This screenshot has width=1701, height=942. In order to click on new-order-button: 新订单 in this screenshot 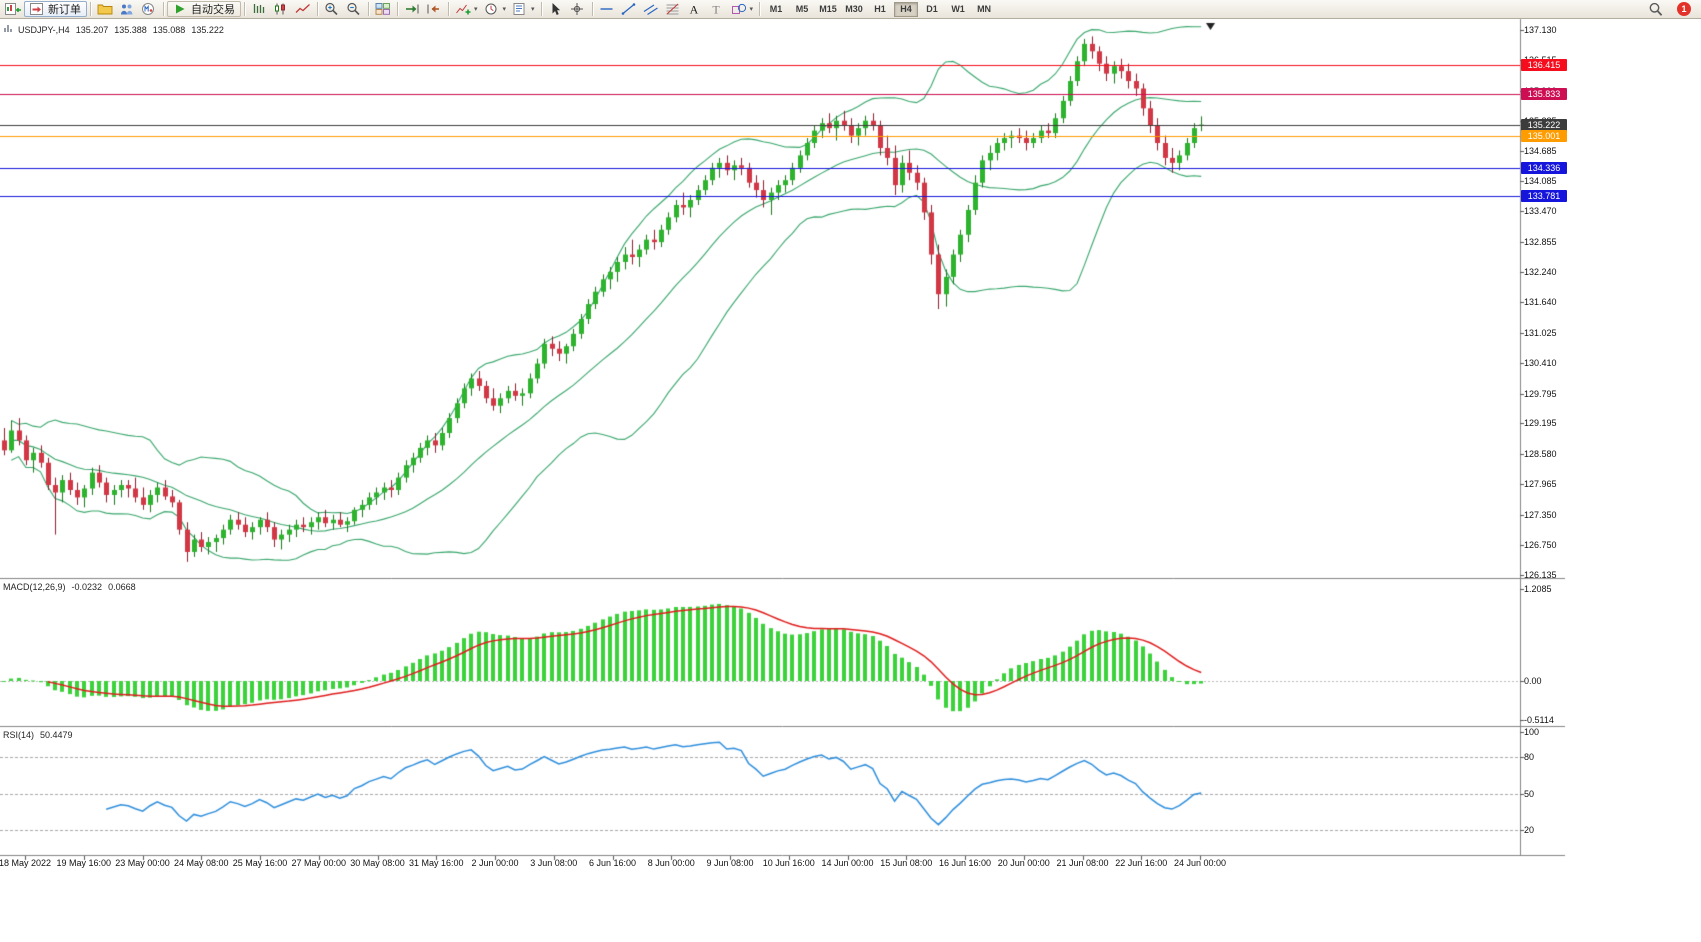, I will do `click(55, 9)`.